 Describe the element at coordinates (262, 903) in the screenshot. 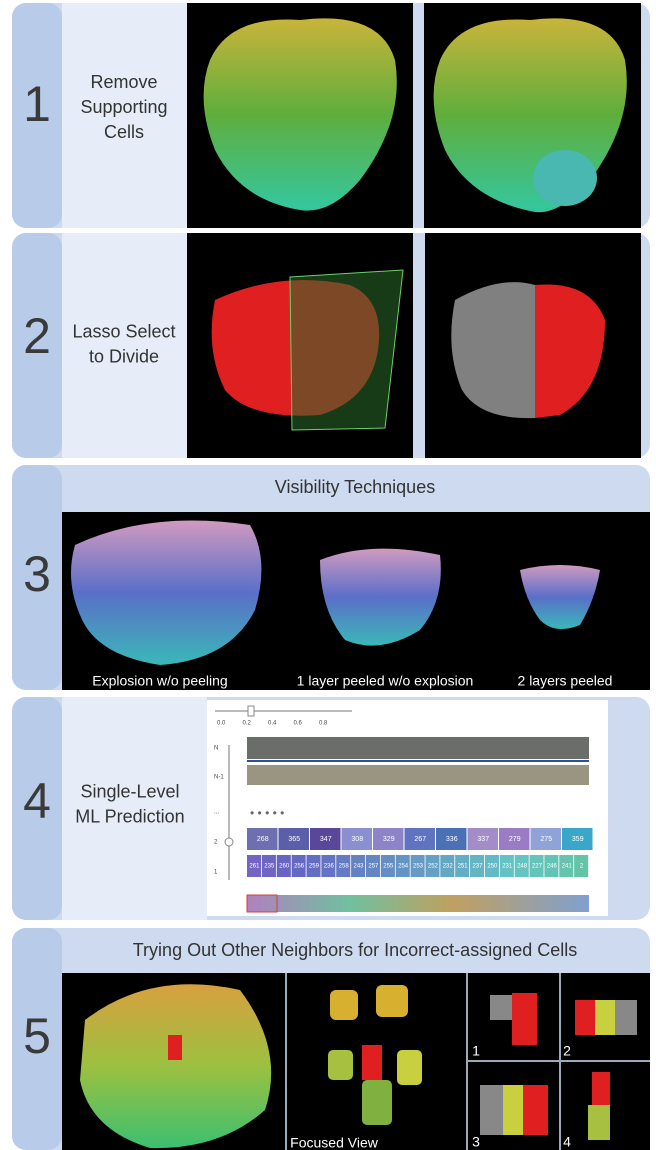

I see `viewport` at that location.